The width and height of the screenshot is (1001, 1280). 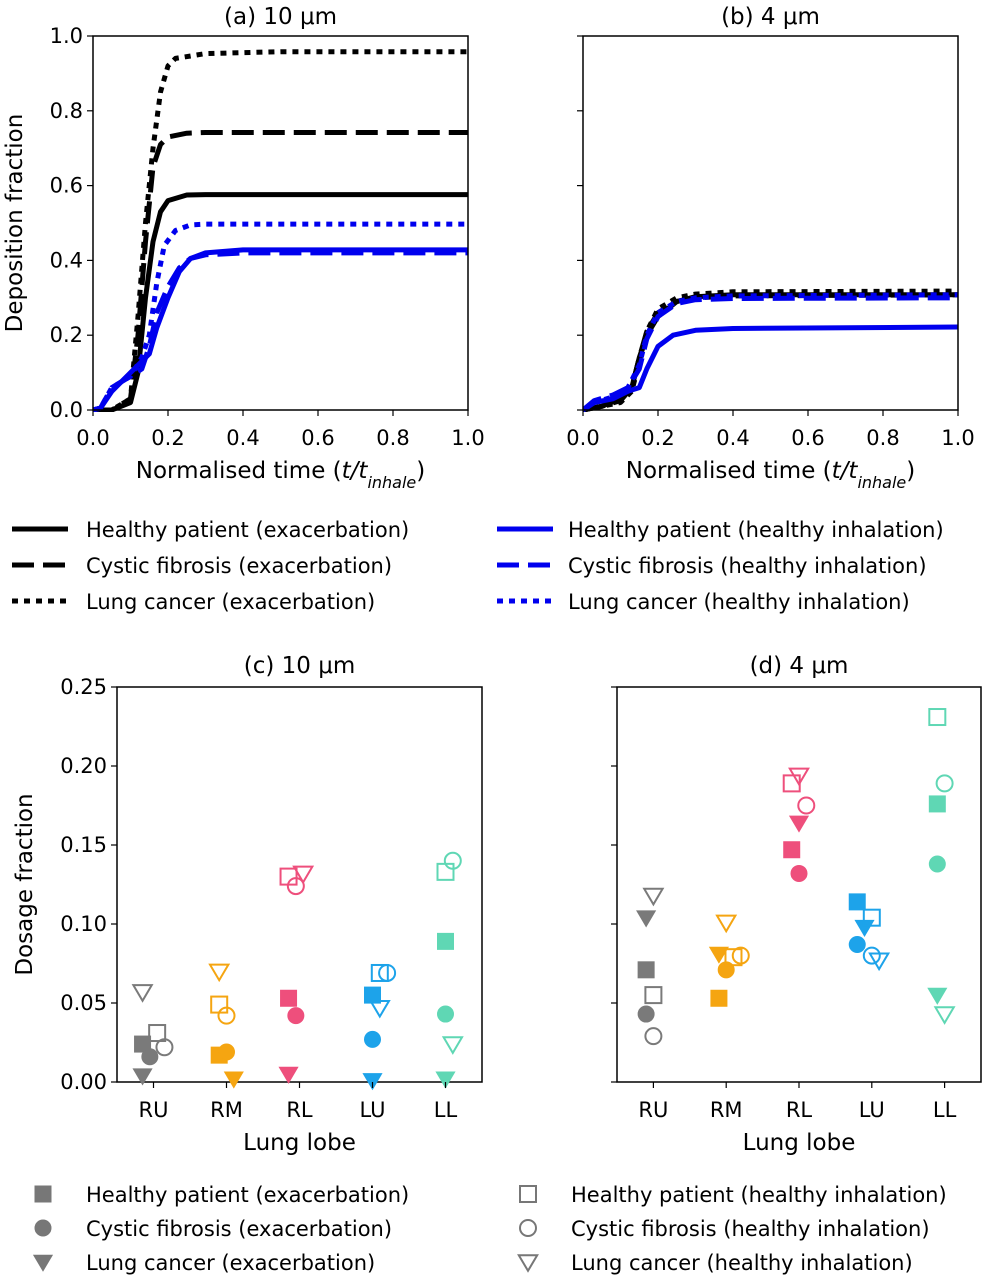 I want to click on x-tick-label: RU, so click(x=154, y=1110).